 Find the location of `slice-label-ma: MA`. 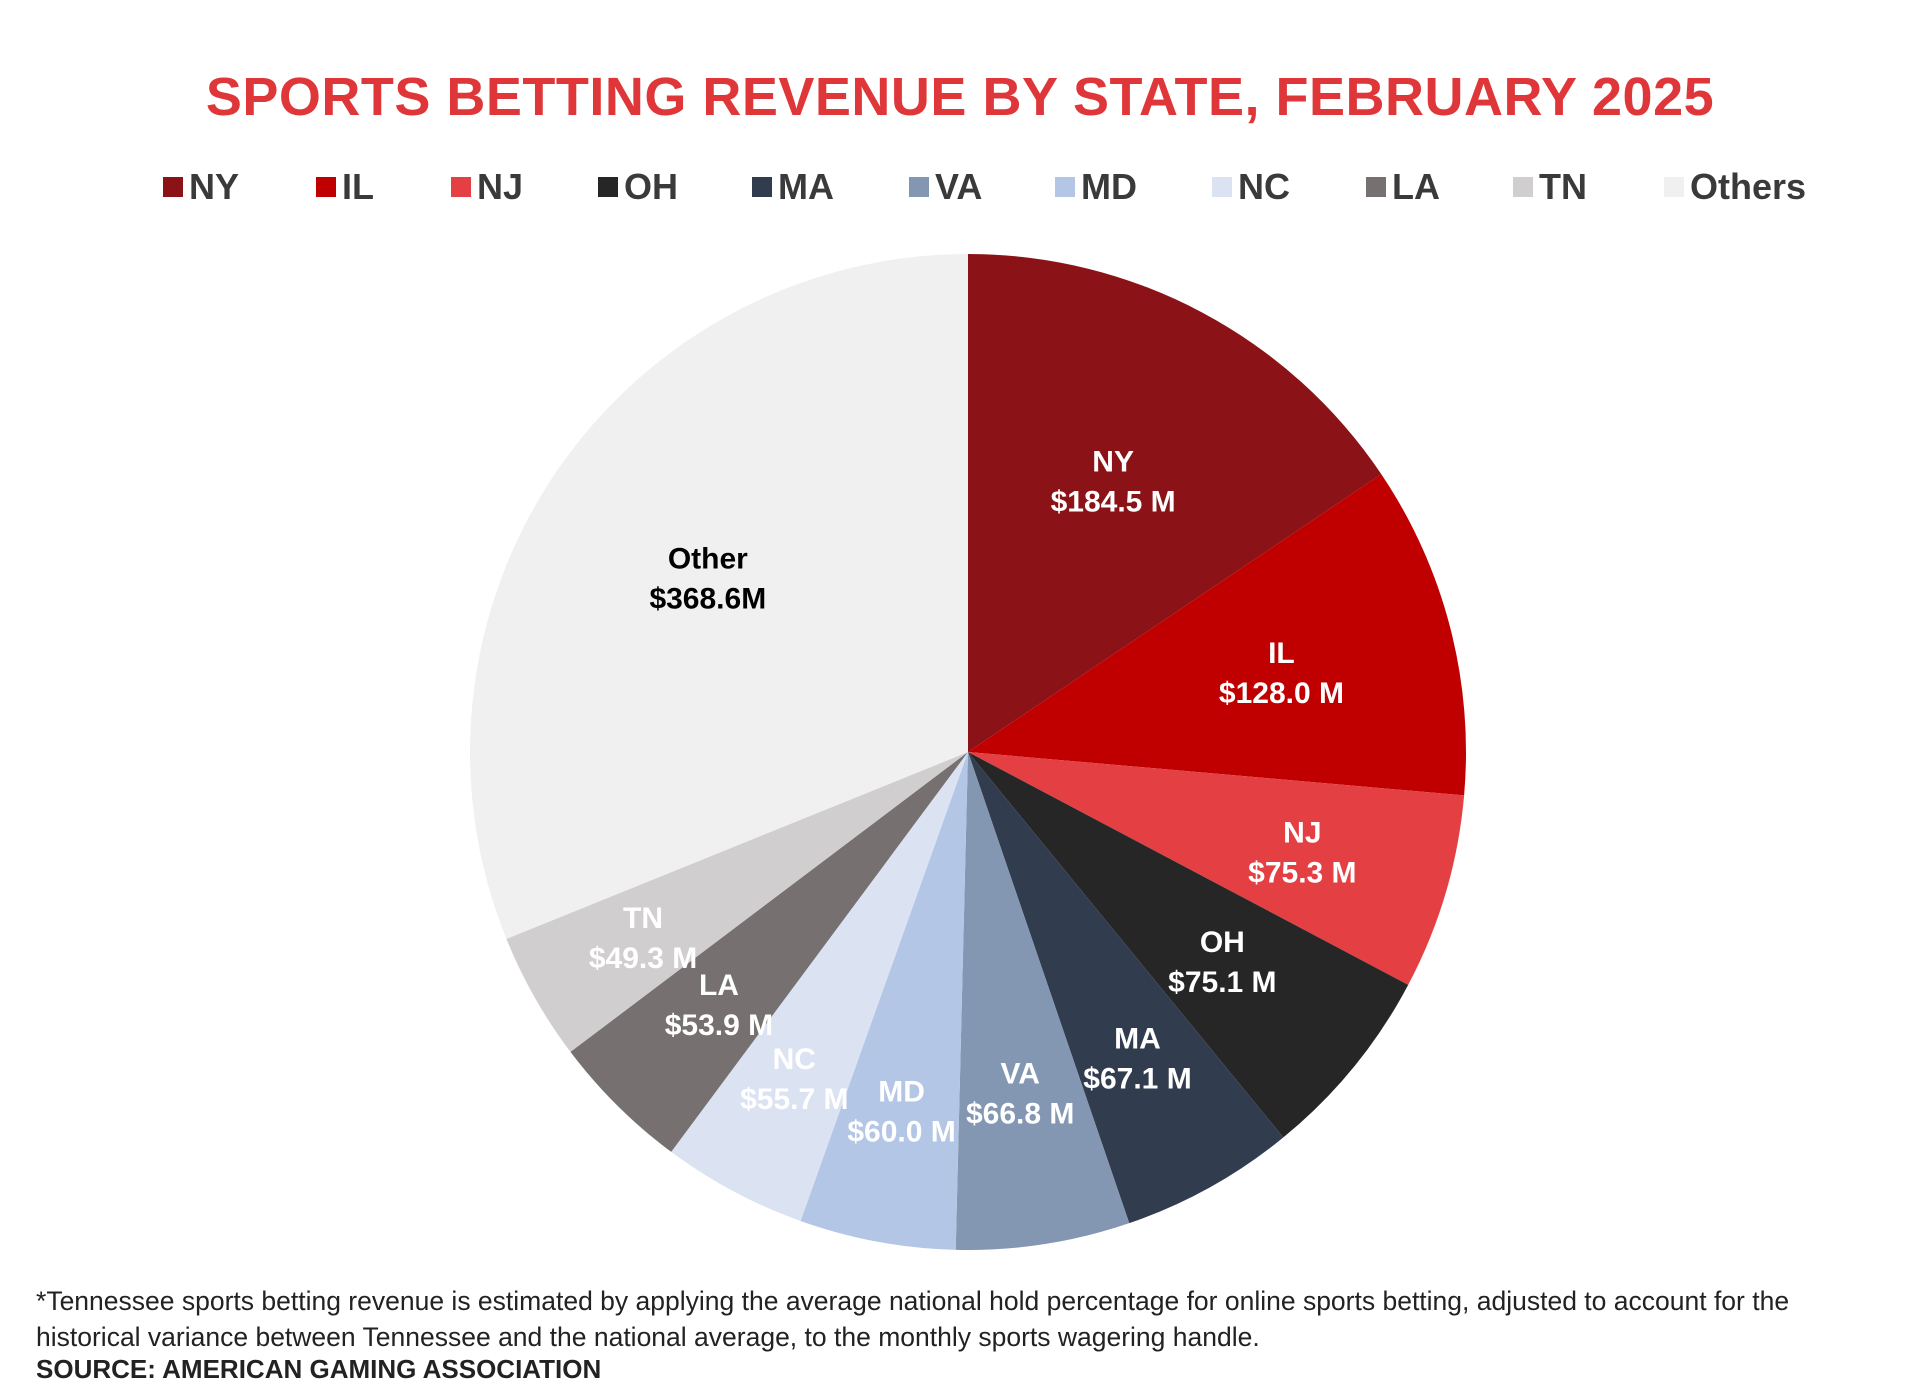

slice-label-ma: MA is located at coordinates (1137, 1039).